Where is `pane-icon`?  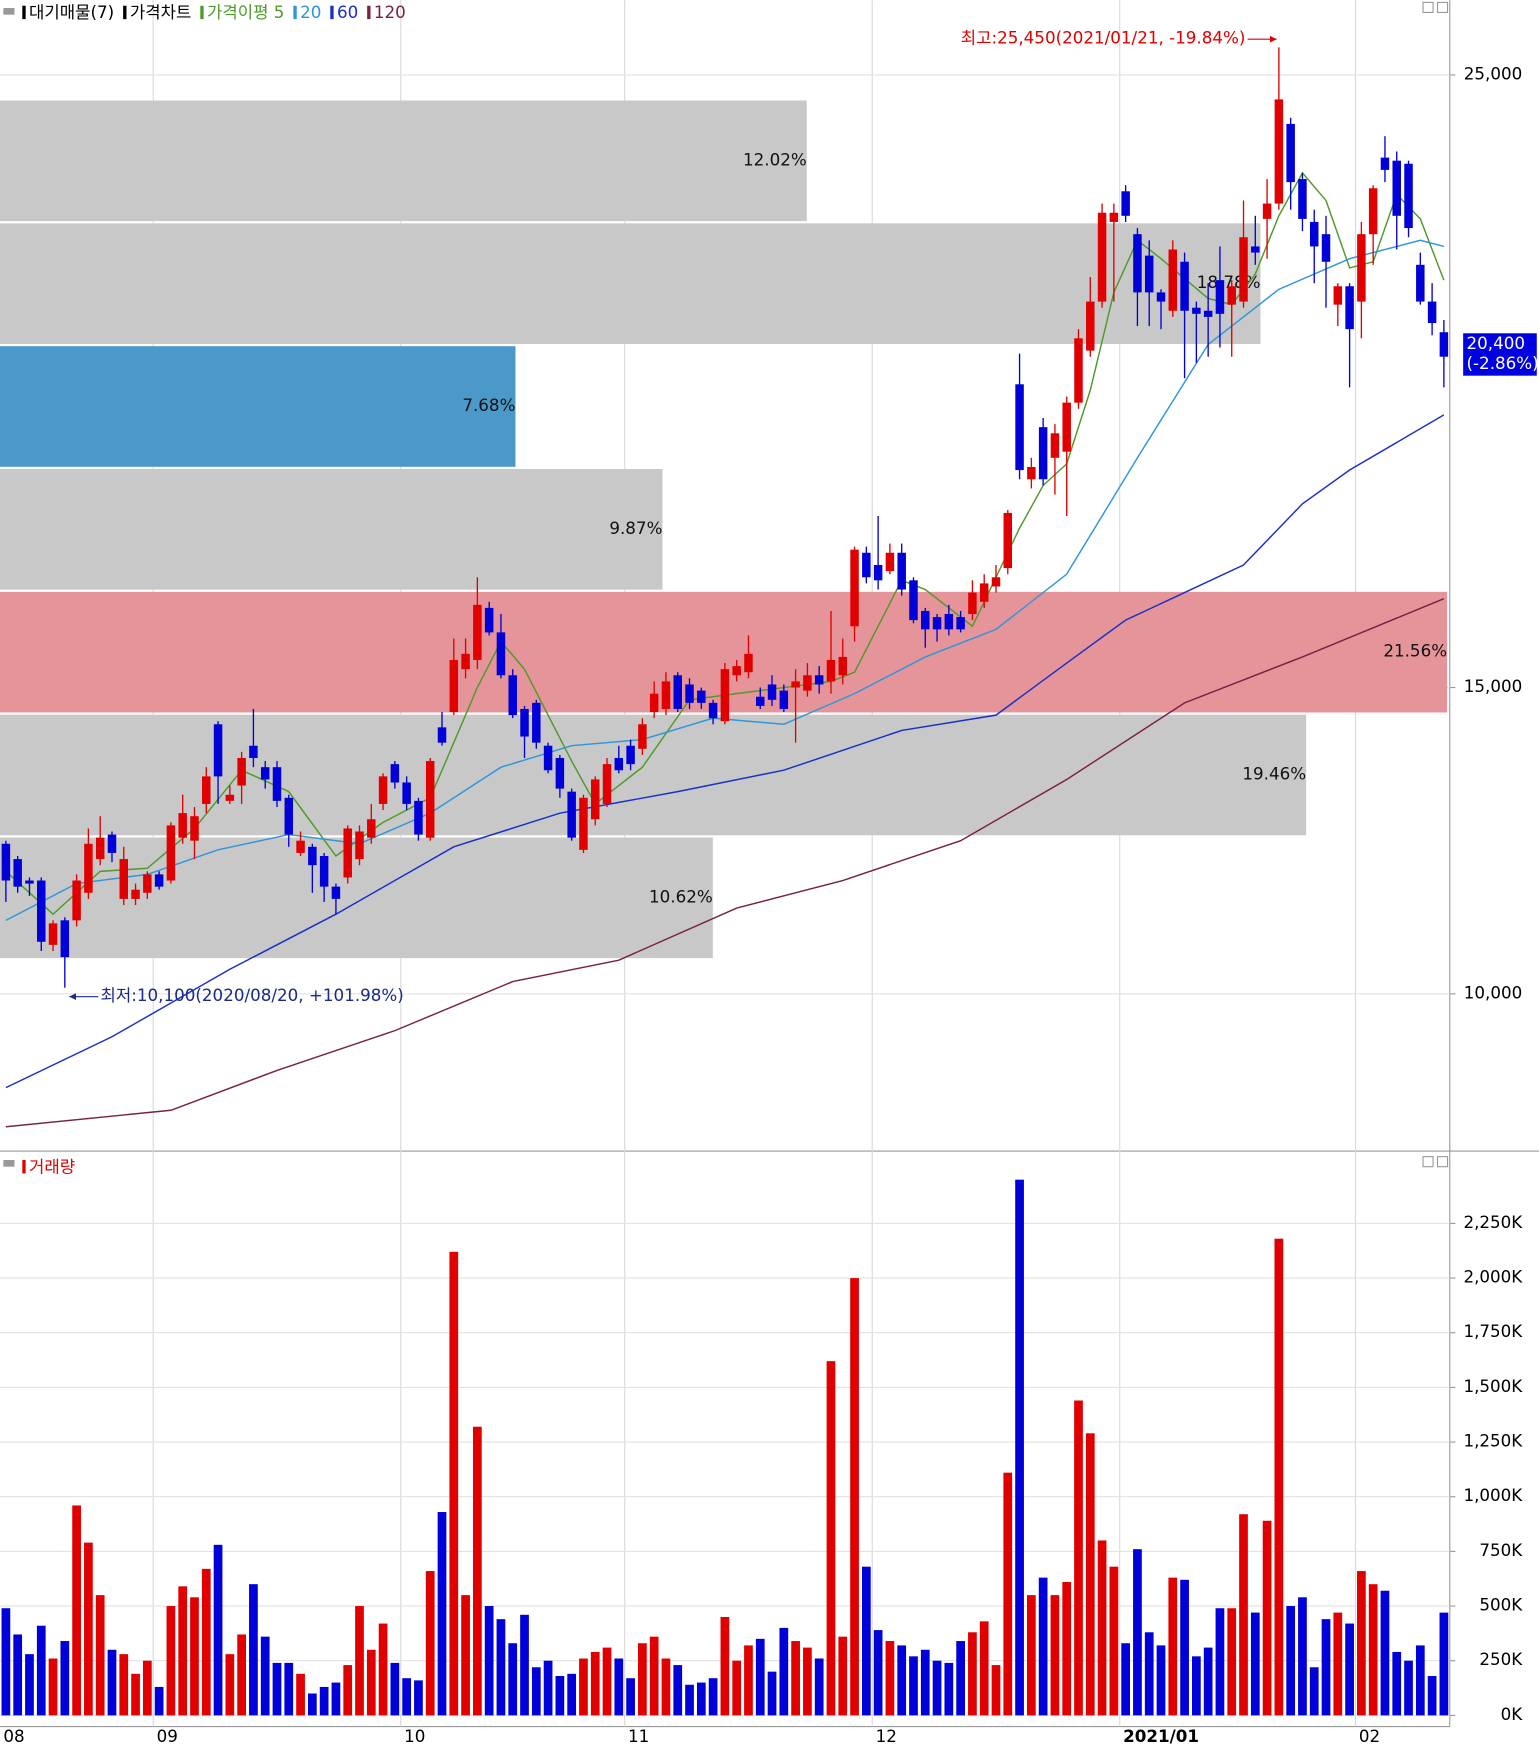 pane-icon is located at coordinates (9, 11).